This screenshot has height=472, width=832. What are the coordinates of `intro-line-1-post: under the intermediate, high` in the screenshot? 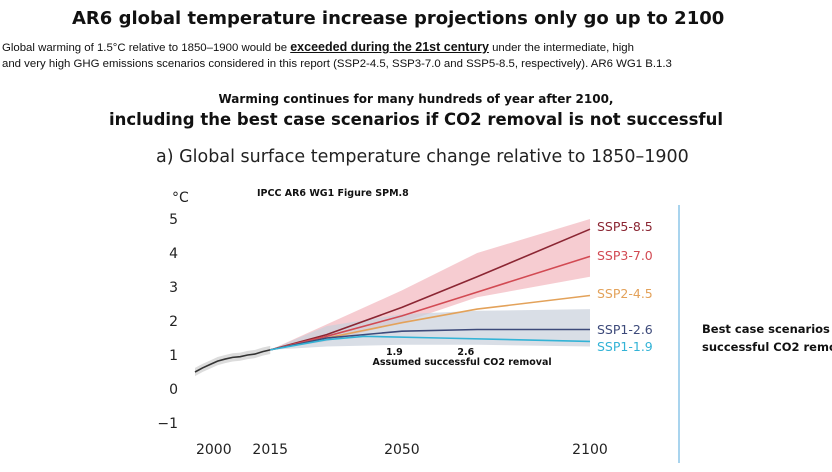 It's located at (561, 48).